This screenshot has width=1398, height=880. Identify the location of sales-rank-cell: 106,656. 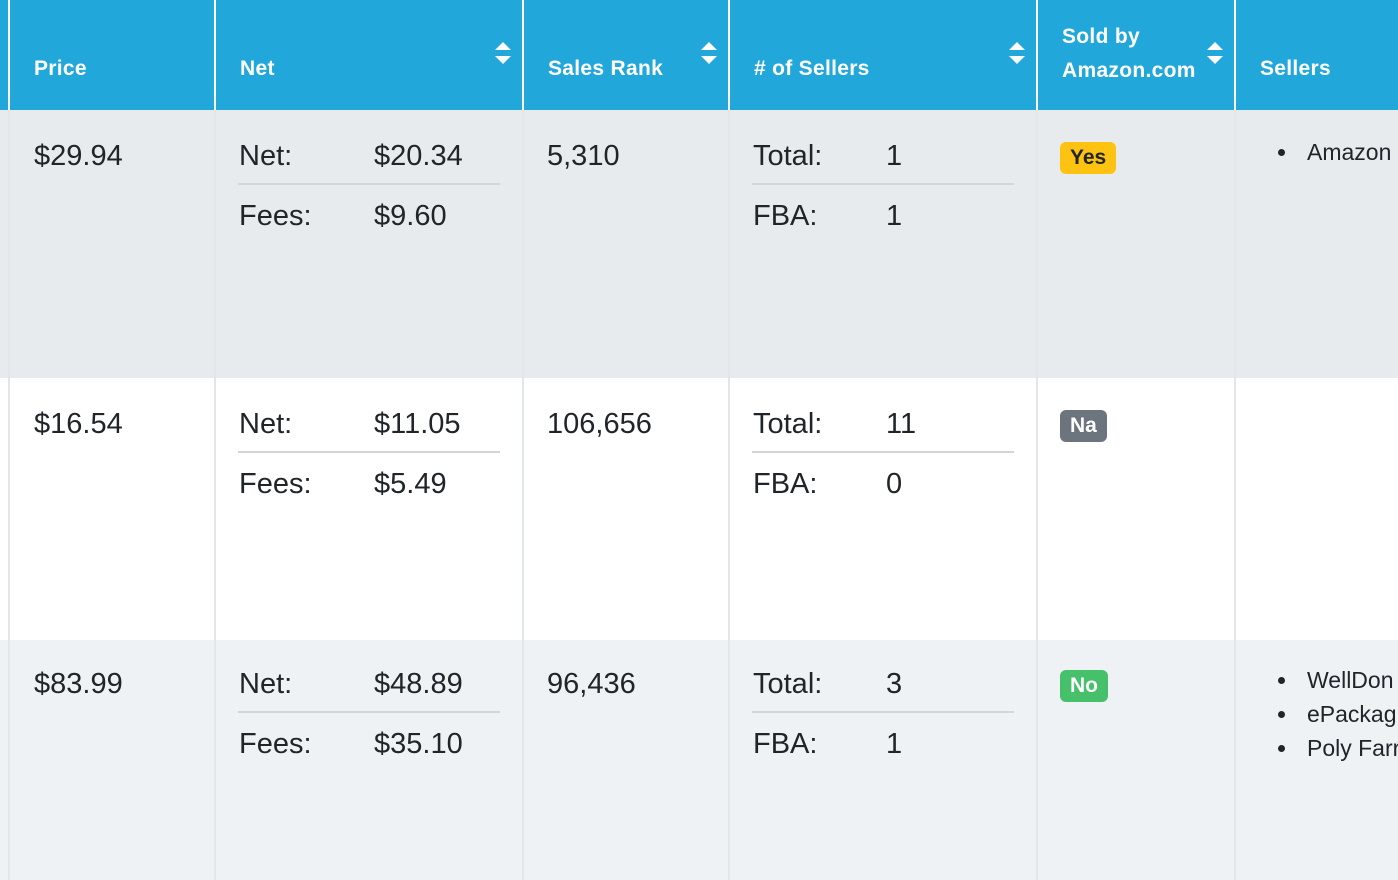
(599, 424).